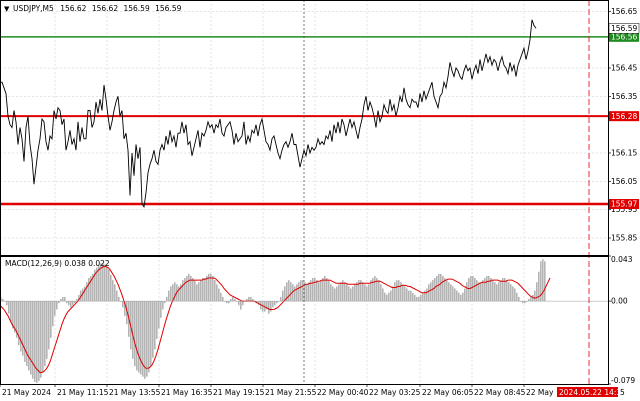  I want to click on time-tick-label: 21 May 2024, so click(26, 392).